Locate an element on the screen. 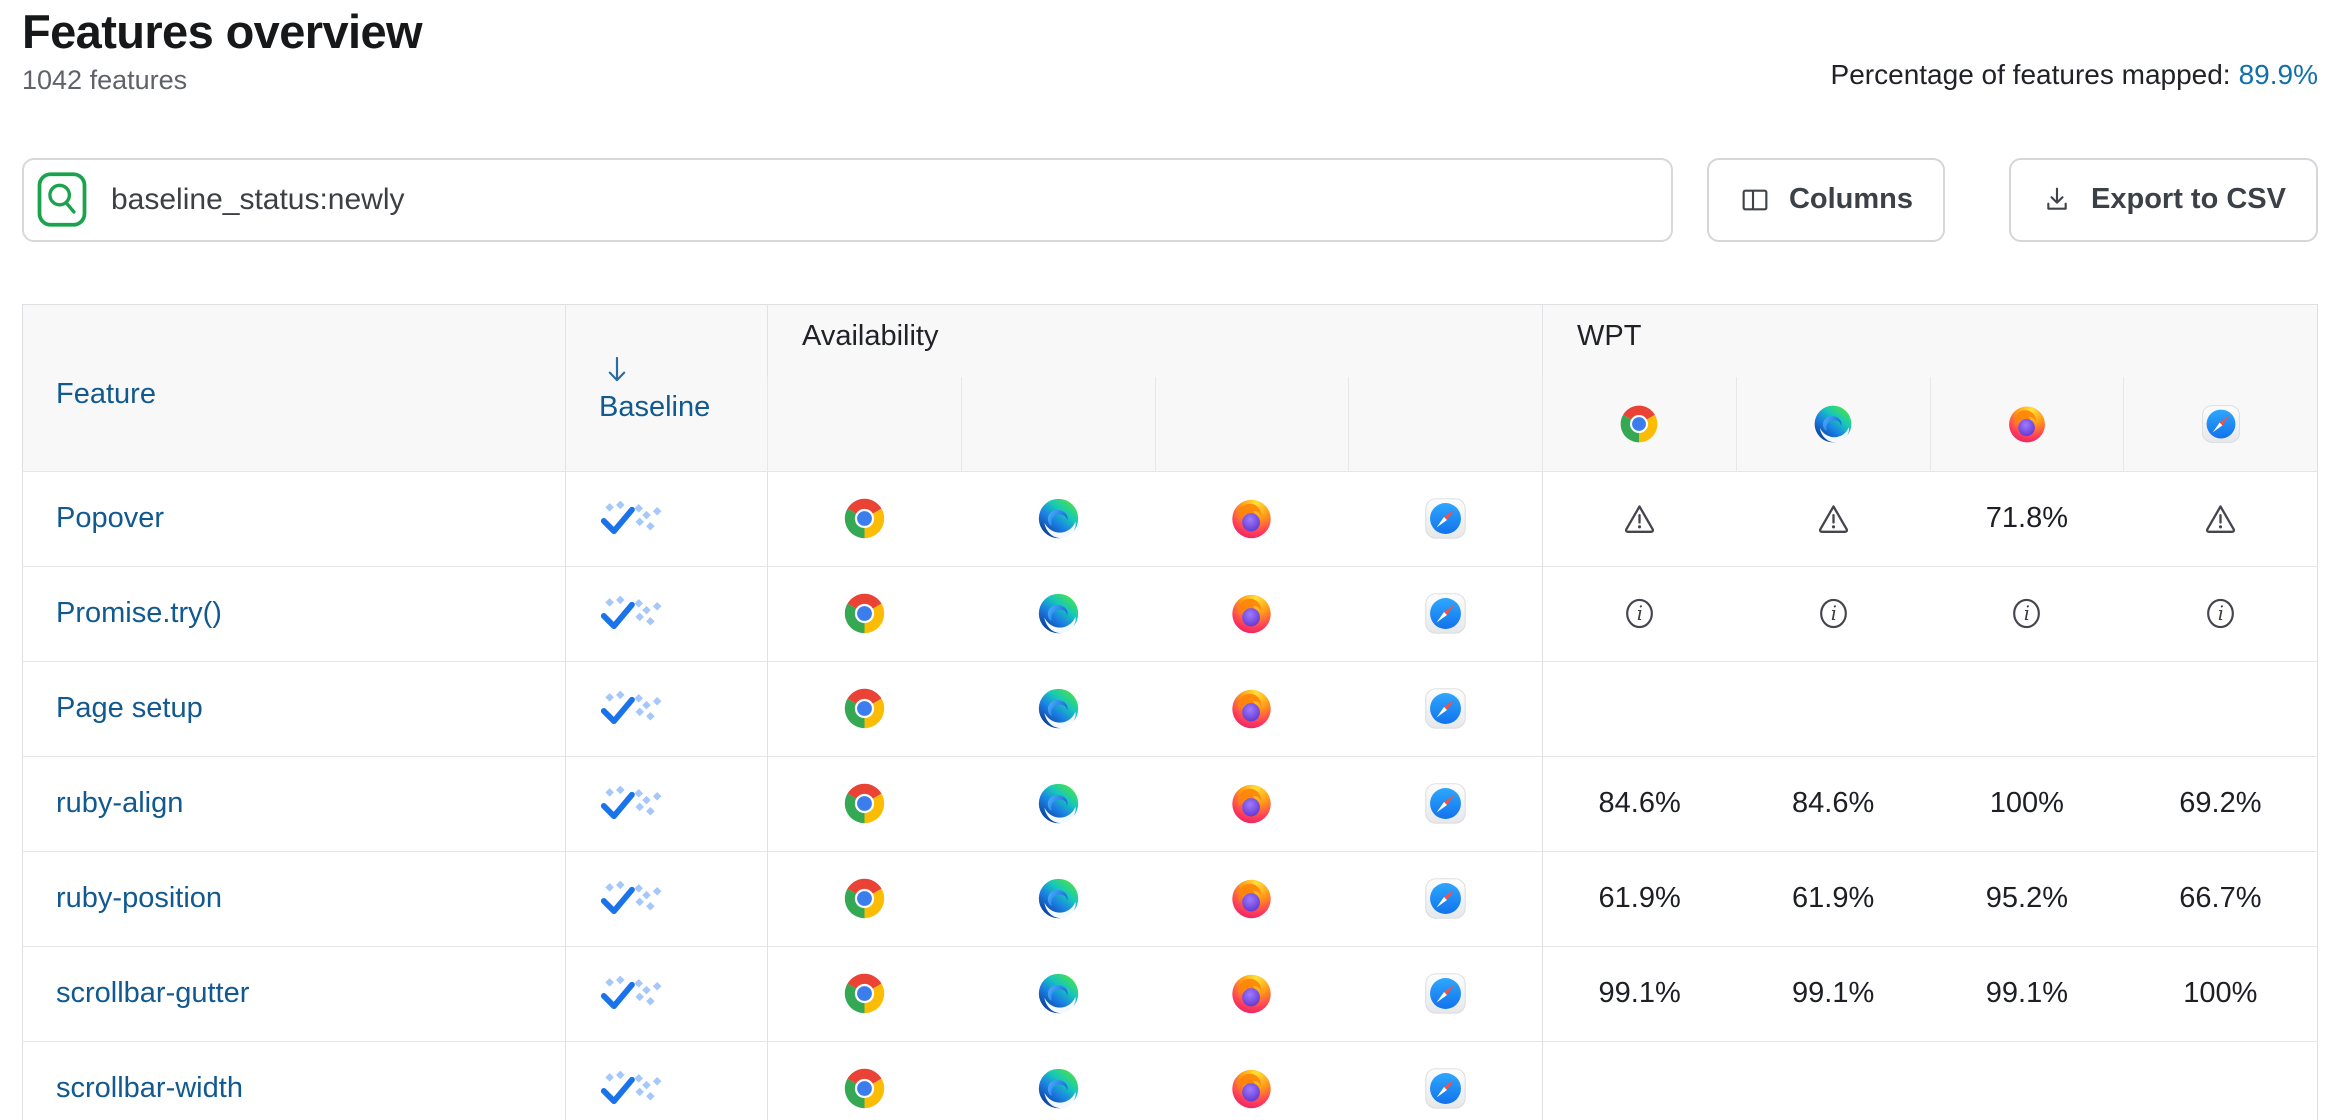 This screenshot has height=1120, width=2340. feature-cell: Page setup is located at coordinates (294, 708).